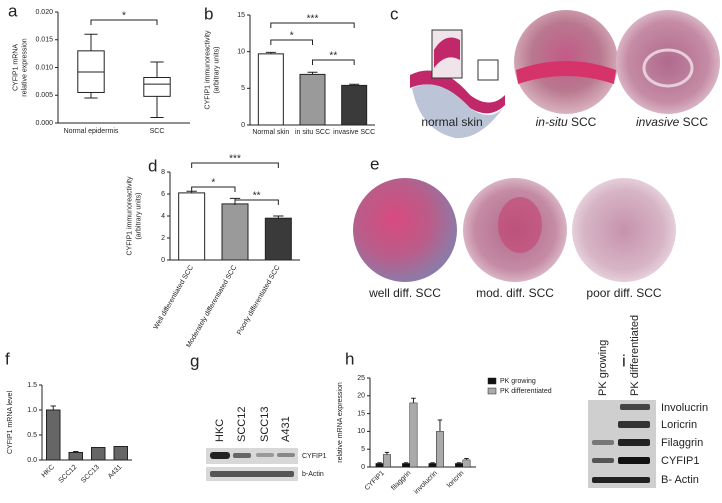  Describe the element at coordinates (363, 467) in the screenshot. I see `y-tick-label: 0` at that location.